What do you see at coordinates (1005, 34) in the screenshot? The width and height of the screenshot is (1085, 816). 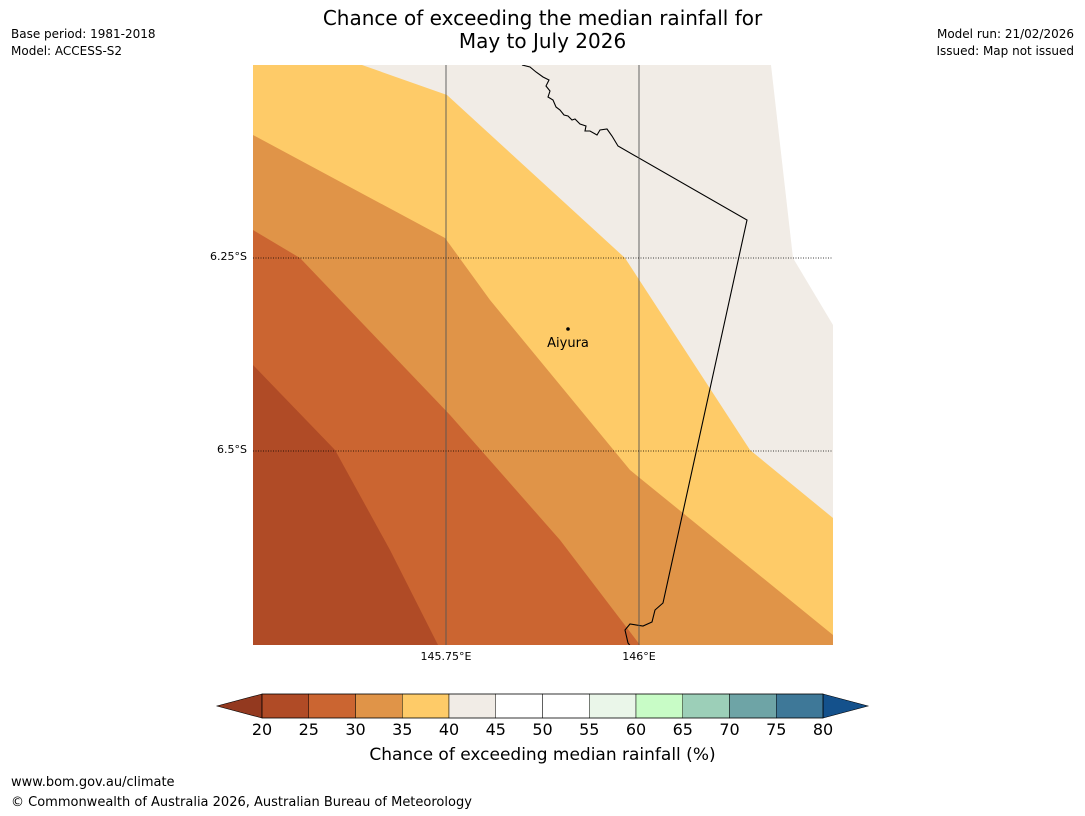 I see `model-run: Model run: 21/02/2026` at bounding box center [1005, 34].